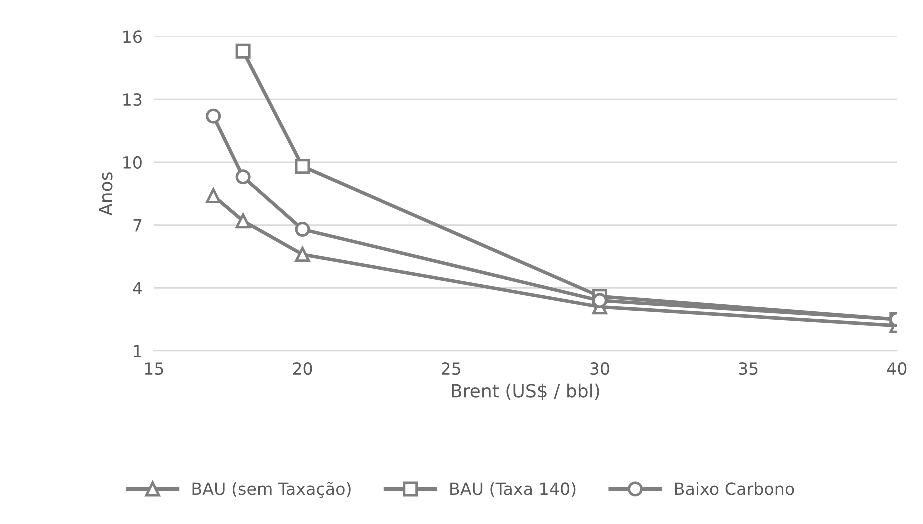 This screenshot has width=923, height=524. Describe the element at coordinates (133, 163) in the screenshot. I see `y-tick-label: 10` at that location.